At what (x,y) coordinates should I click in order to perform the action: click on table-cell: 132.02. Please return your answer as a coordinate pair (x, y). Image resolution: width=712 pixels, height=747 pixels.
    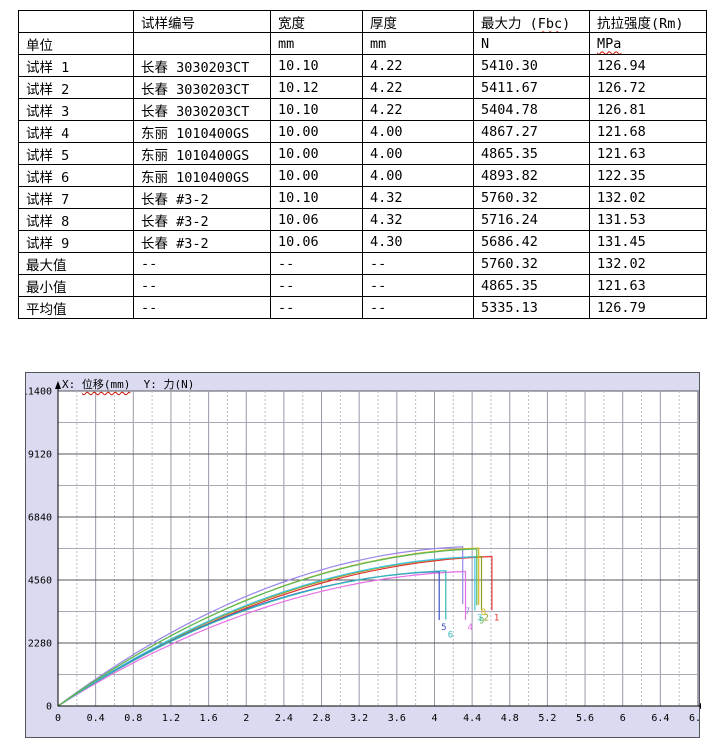
    Looking at the image, I should click on (648, 263).